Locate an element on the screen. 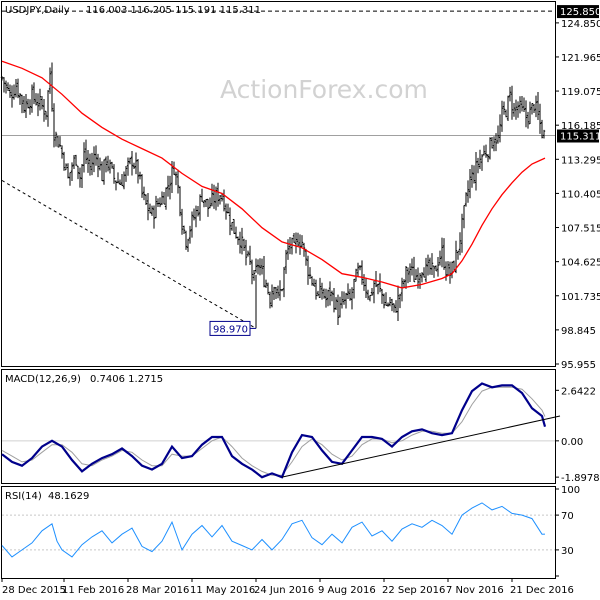  current-price-label: 115.311 is located at coordinates (580, 136).